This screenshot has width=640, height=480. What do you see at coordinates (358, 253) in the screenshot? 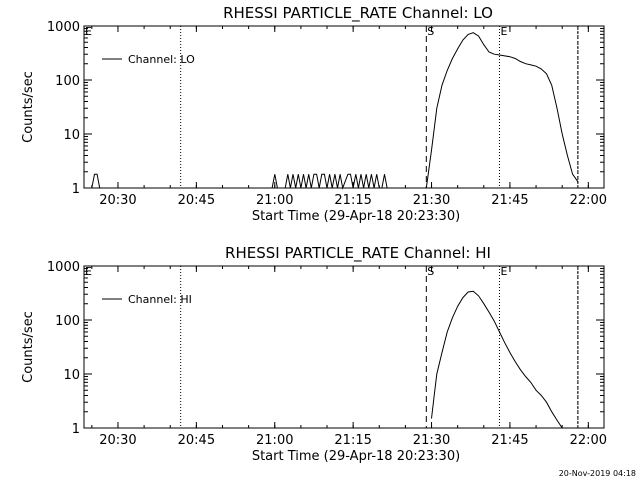
I see `chart-title: RHESSI PARTICLE_RATE Channel: HI` at bounding box center [358, 253].